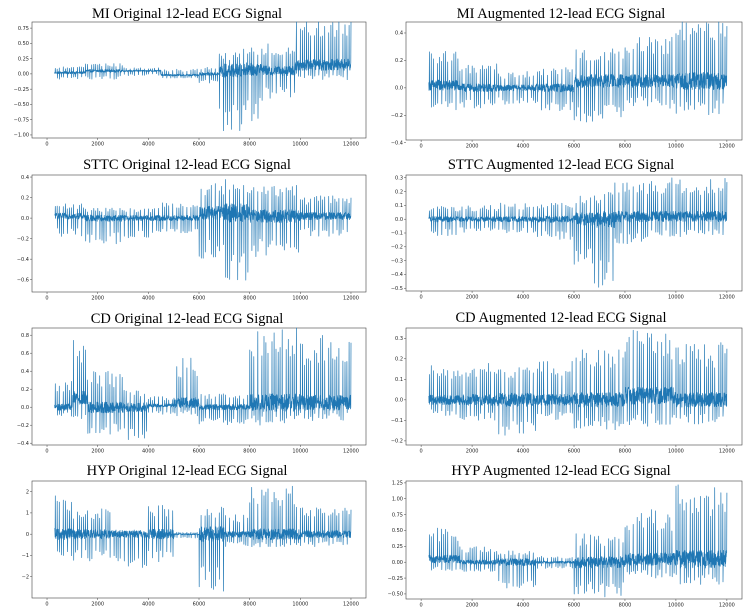 The height and width of the screenshot is (614, 748). What do you see at coordinates (399, 380) in the screenshot?
I see `y-tick-label: 0.1` at bounding box center [399, 380].